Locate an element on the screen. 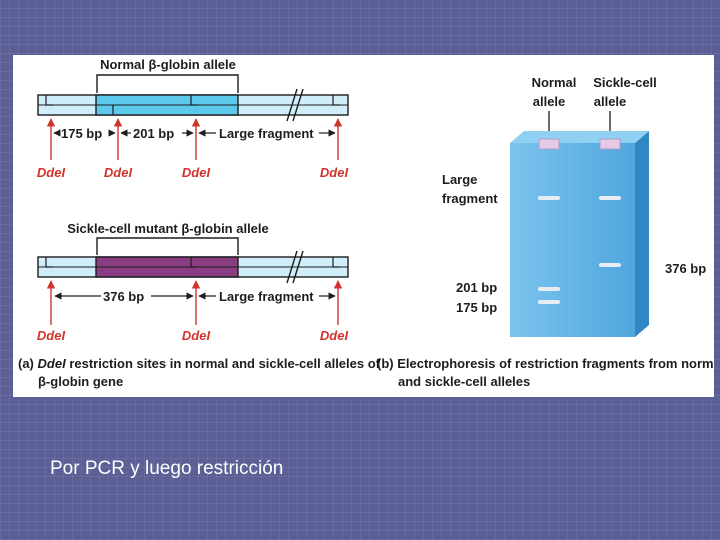 This screenshot has height=540, width=720. lane-normal-label-2: allele is located at coordinates (549, 101).